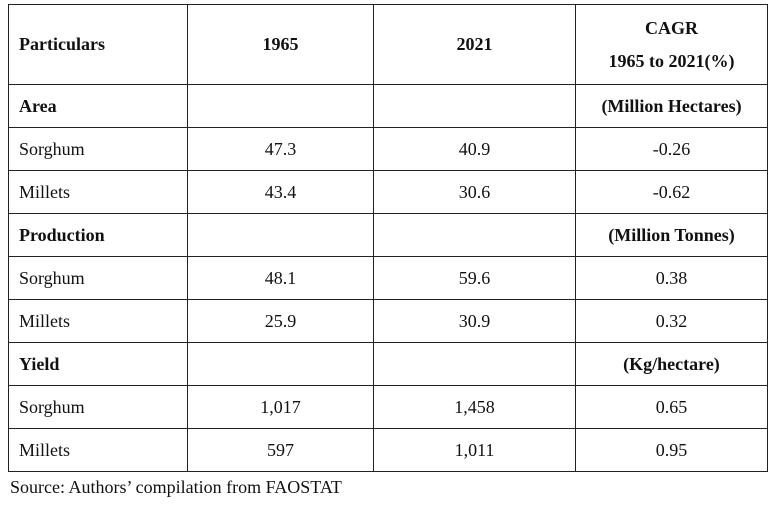 This screenshot has width=778, height=505. Describe the element at coordinates (280, 450) in the screenshot. I see `value-1965: 597` at that location.